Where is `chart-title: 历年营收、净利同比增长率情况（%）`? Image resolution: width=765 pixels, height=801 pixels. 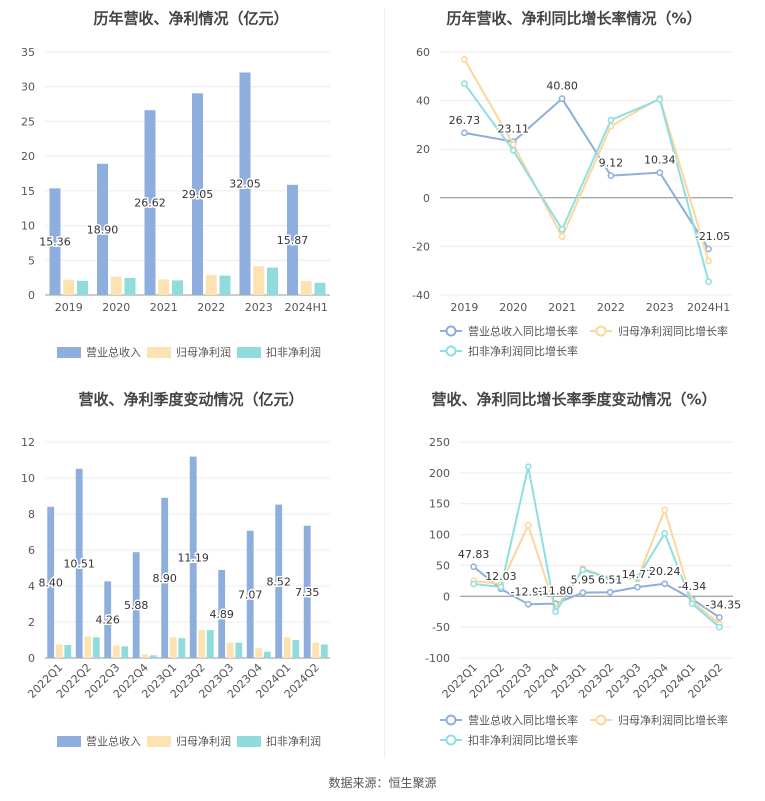
chart-title: 历年营收、净利同比增长率情况（%） is located at coordinates (573, 19).